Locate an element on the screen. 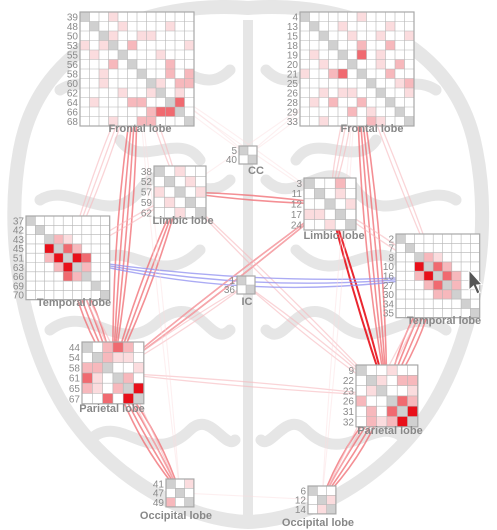 The width and height of the screenshot is (497, 530). row-index-label: 21 is located at coordinates (293, 74).